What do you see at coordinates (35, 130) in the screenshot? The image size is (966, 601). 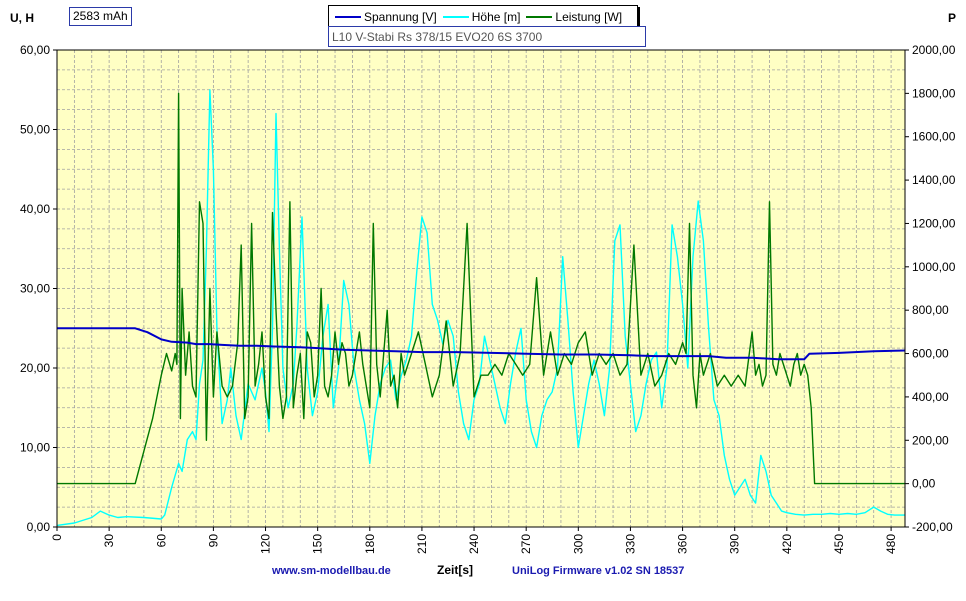 I see `y-left-tick-label: 50,00` at bounding box center [35, 130].